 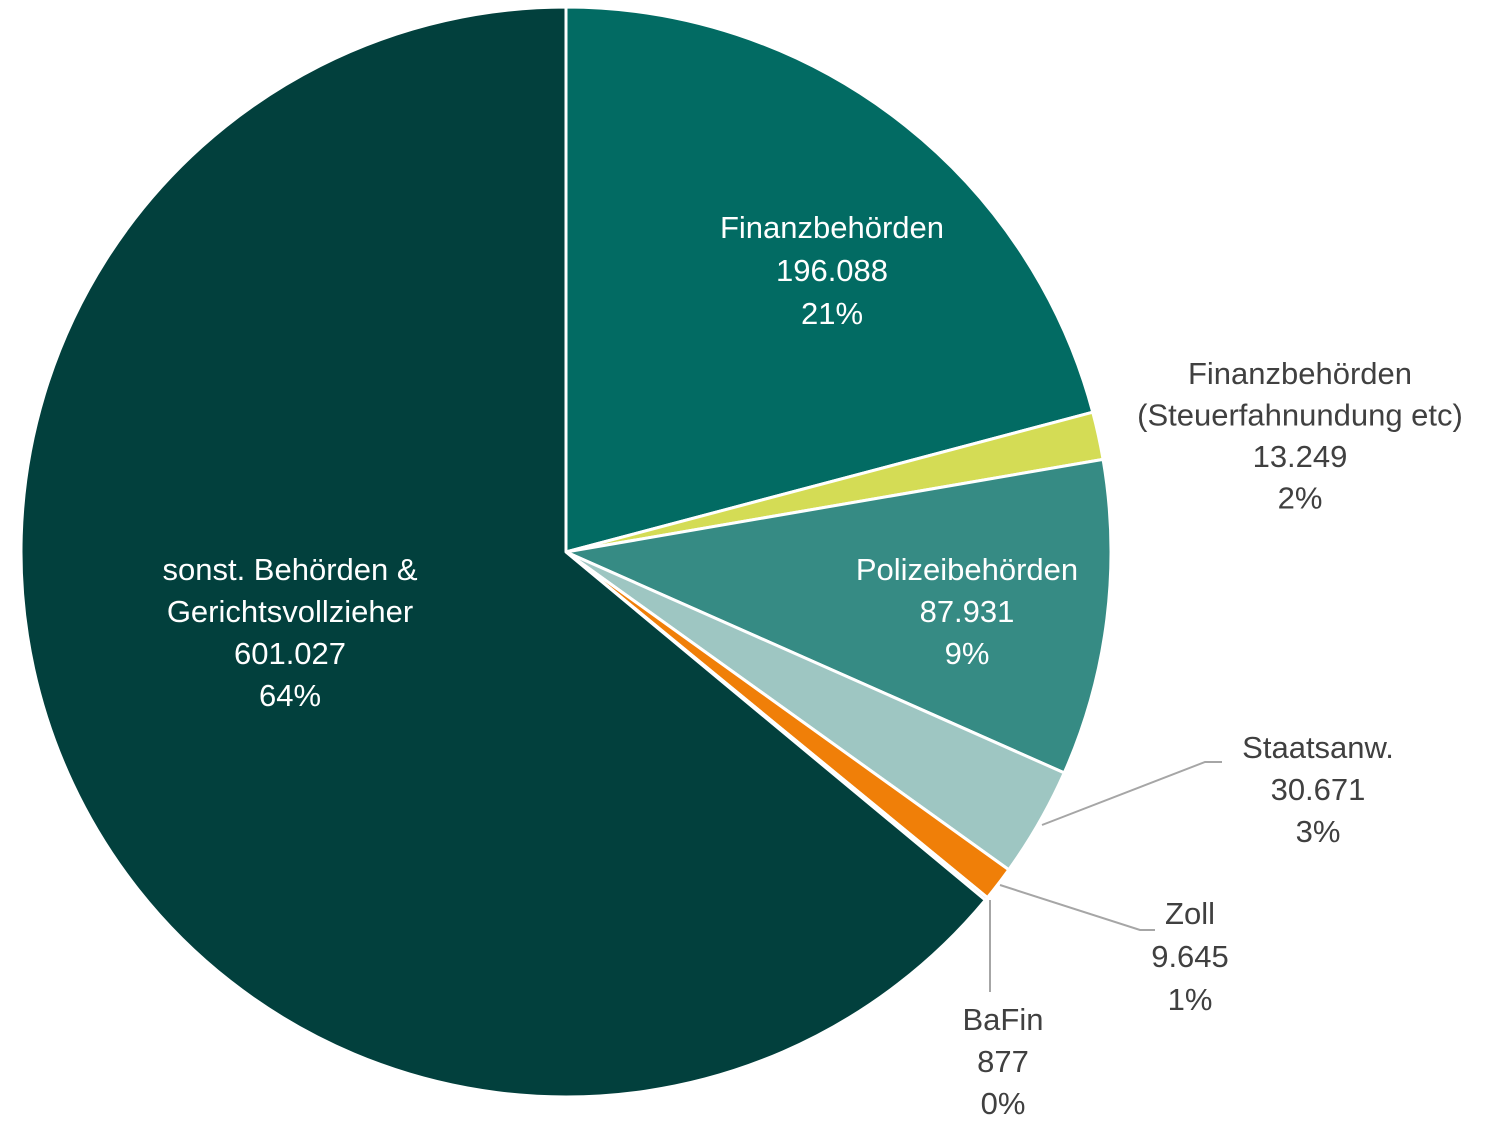 I want to click on category-label: sonst. Behörden & Gerichtsvollzieher, so click(x=289, y=590).